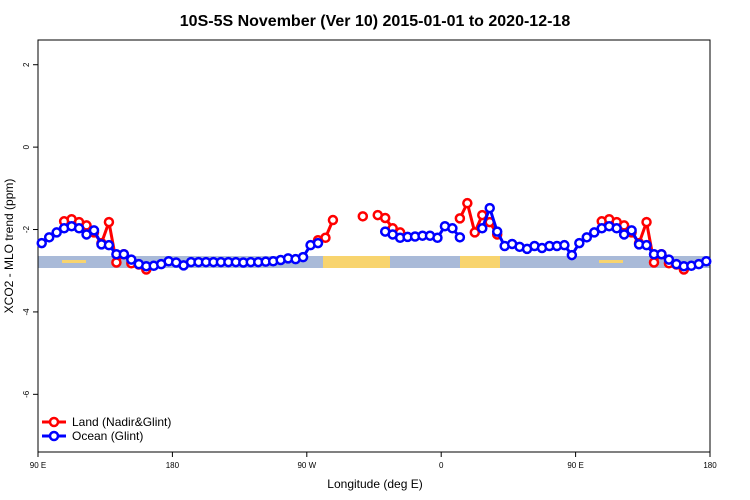 The width and height of the screenshot is (750, 500). Describe the element at coordinates (374, 484) in the screenshot. I see `x-axis-label: Longitude (deg E)` at that location.